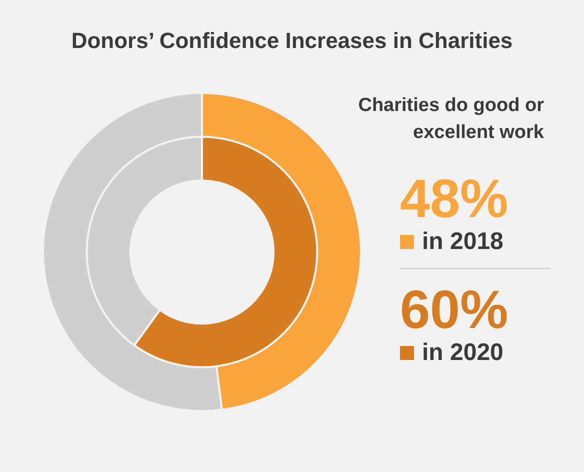 This screenshot has height=472, width=584. Describe the element at coordinates (463, 242) in the screenshot. I see `legend-label: in 2018` at that location.